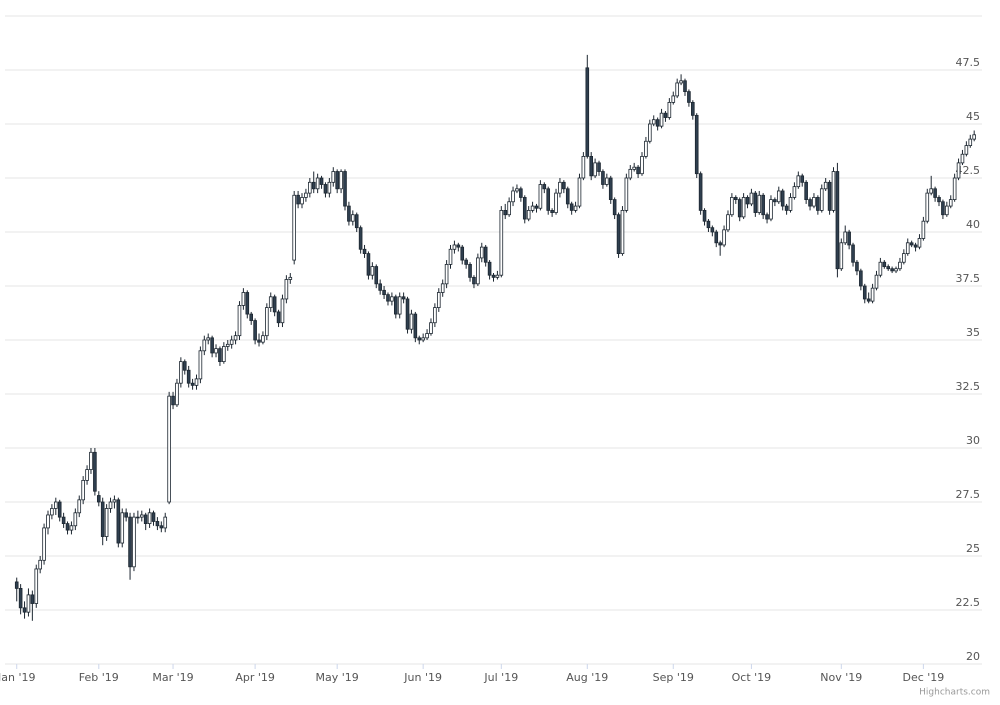 The image size is (1000, 705). What do you see at coordinates (587, 677) in the screenshot?
I see `x-tick-label: Aug '19` at bounding box center [587, 677].